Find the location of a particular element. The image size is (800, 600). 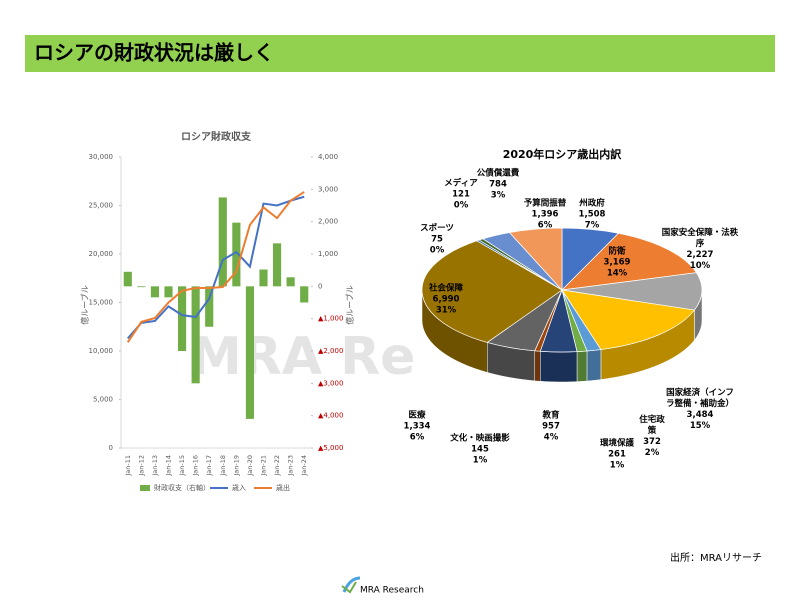

y2-tick-label: 0 is located at coordinates (320, 286).